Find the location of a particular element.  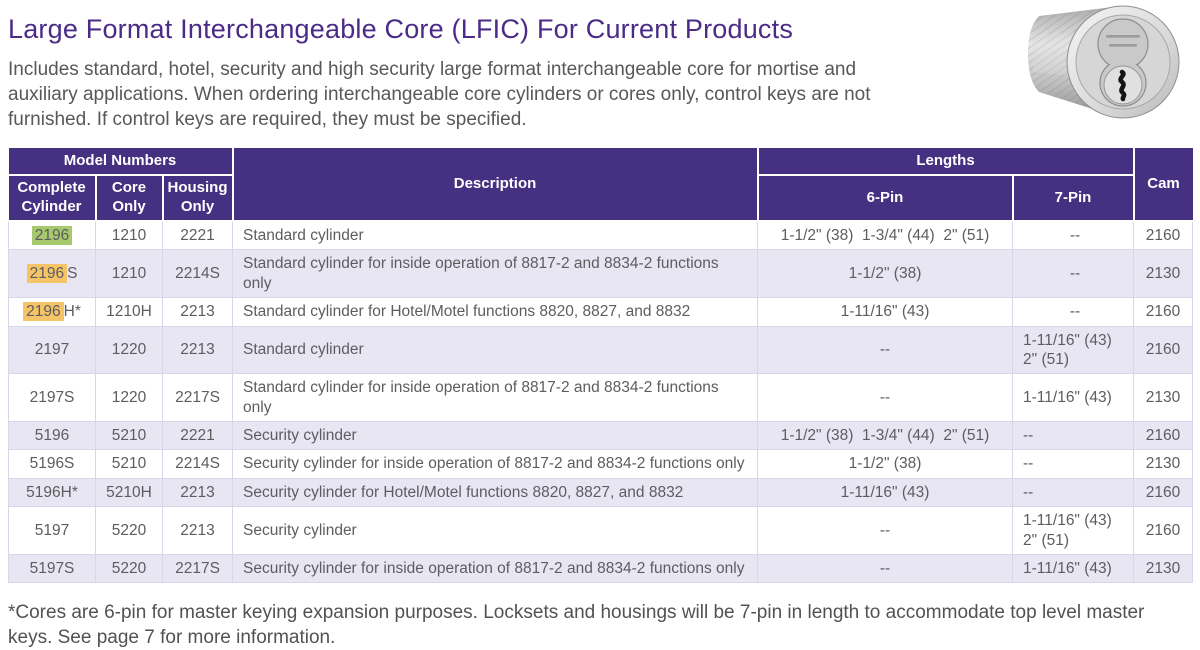

cell-complete-cylinder: 2197 is located at coordinates (52, 350).